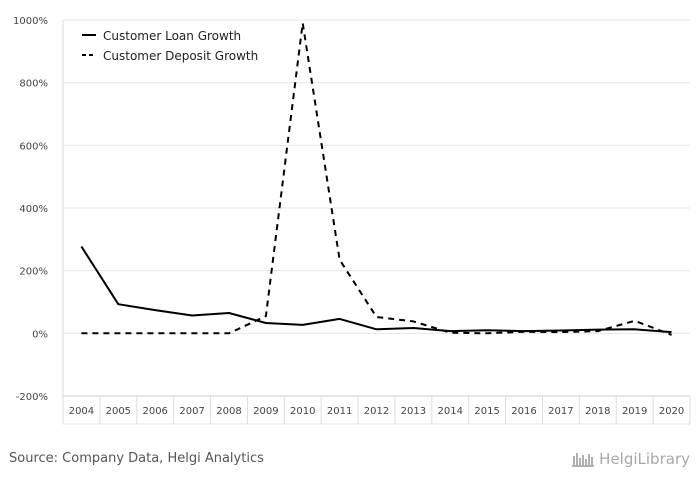 The image size is (700, 483). What do you see at coordinates (118, 411) in the screenshot?
I see `x-tick-label: 2005` at bounding box center [118, 411].